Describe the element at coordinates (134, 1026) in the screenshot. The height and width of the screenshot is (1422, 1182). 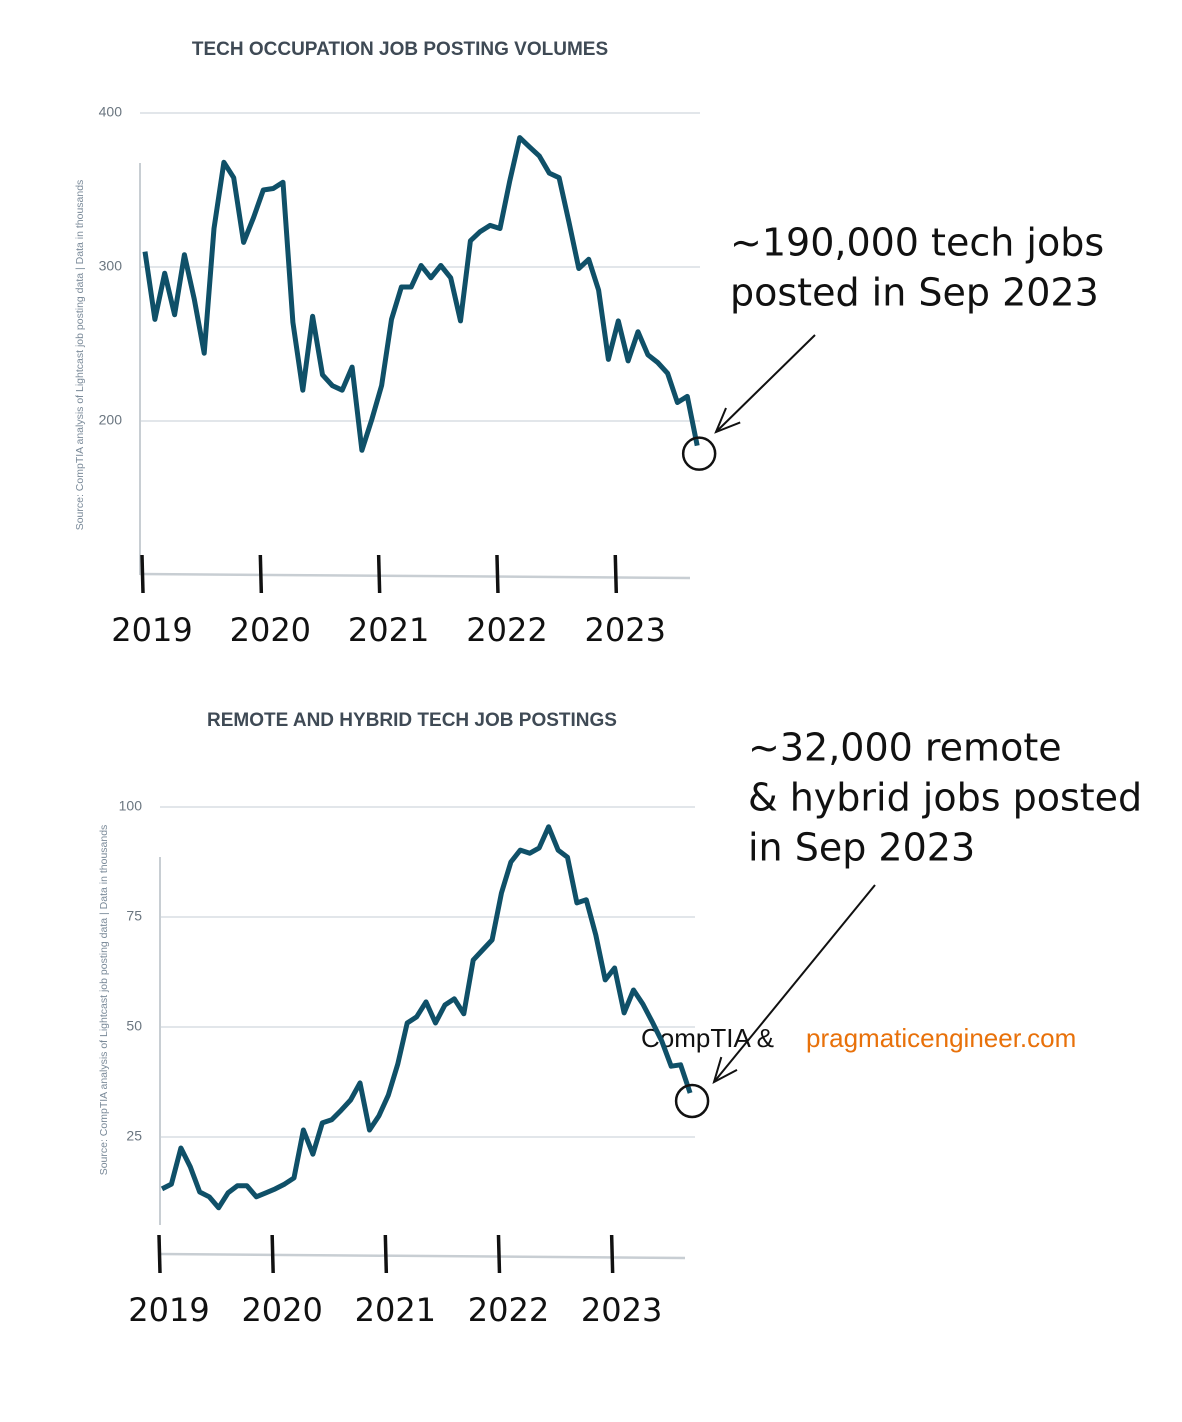
I see `y-tick-label: 50` at that location.